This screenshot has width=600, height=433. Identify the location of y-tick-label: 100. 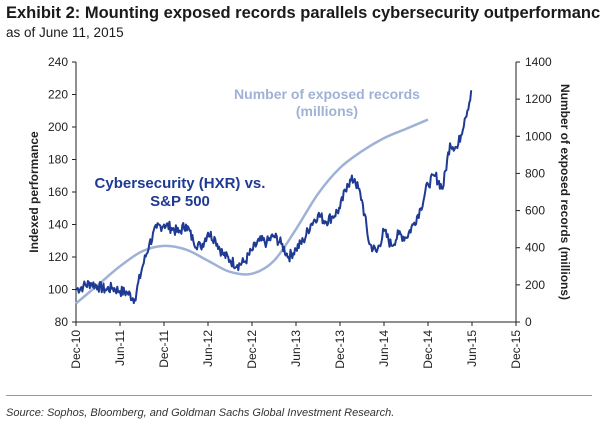
(58, 290).